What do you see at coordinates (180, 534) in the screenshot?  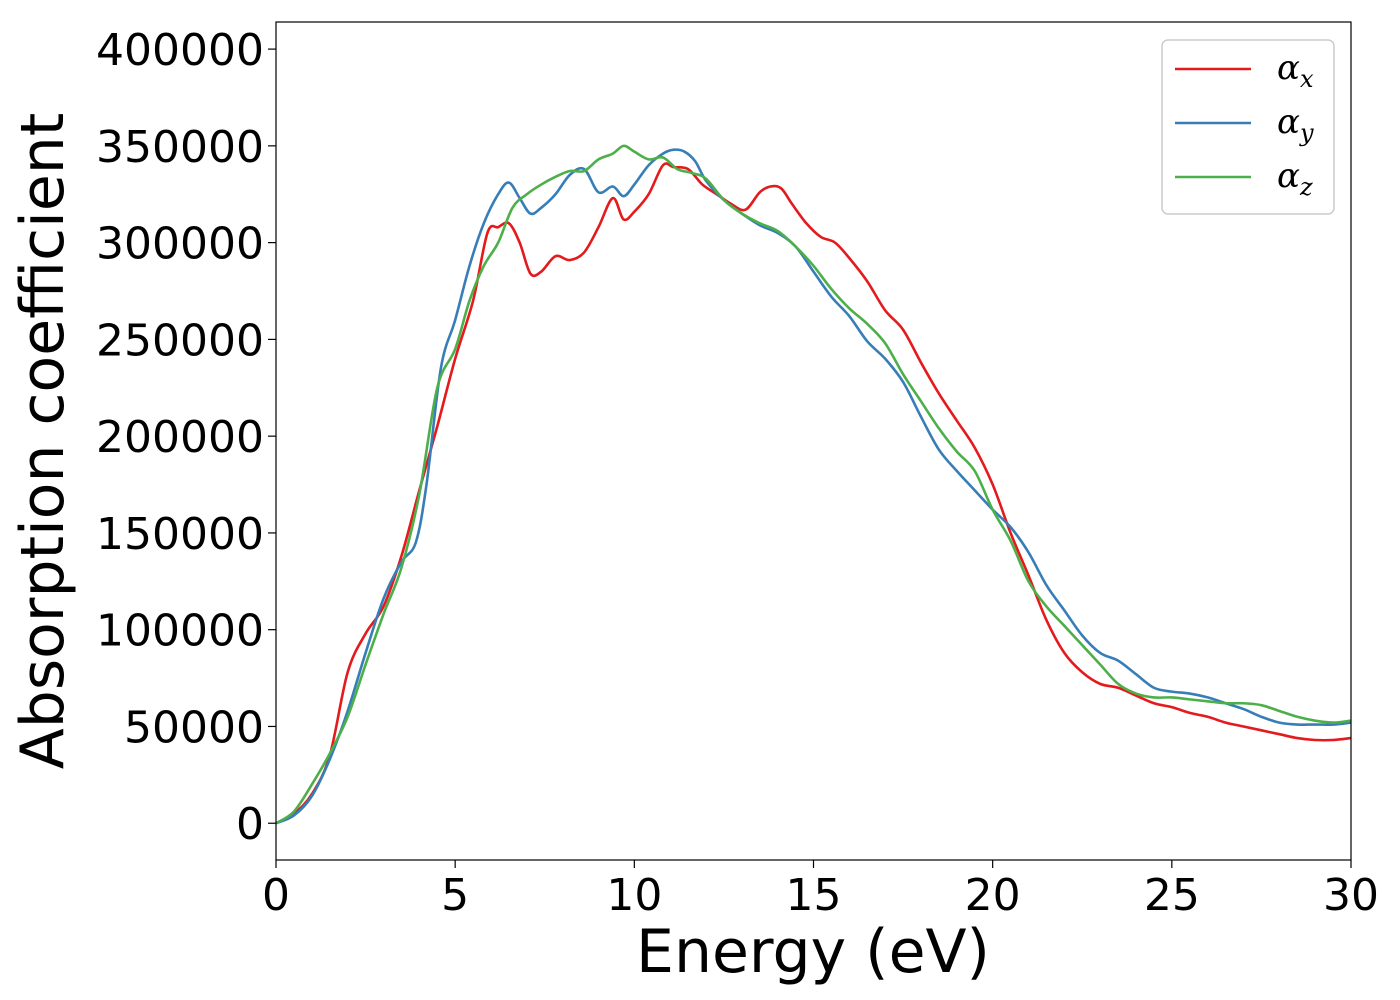 I see `y-tick-label: 150000` at bounding box center [180, 534].